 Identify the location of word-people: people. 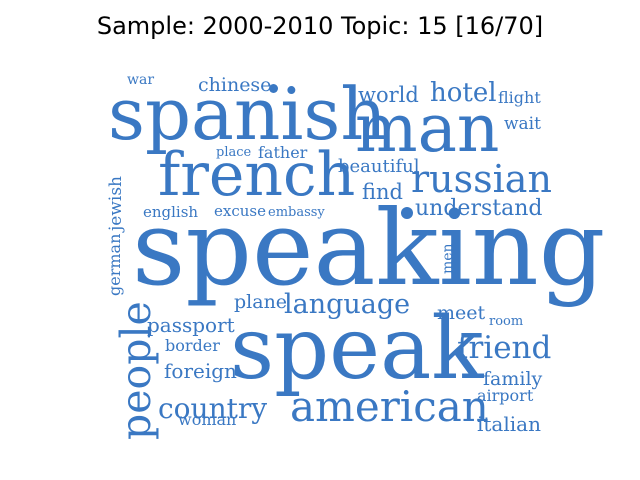
(136, 370).